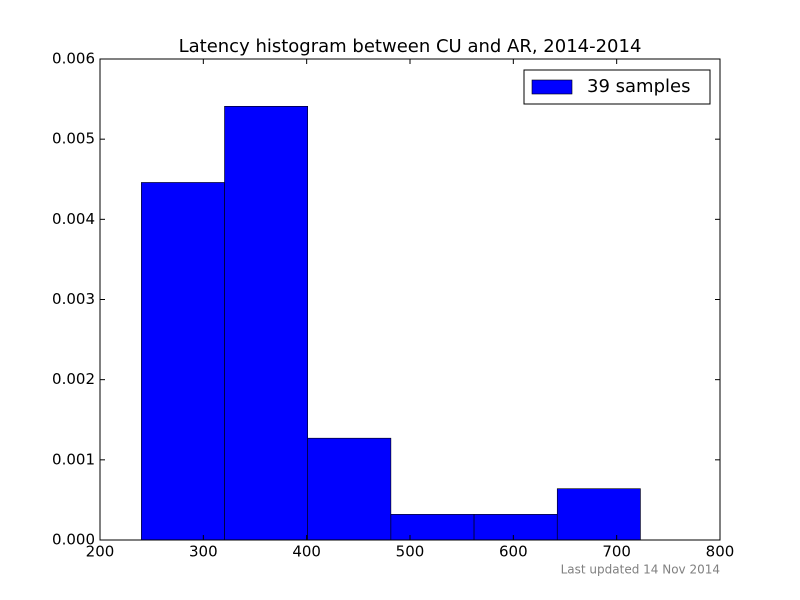 The image size is (800, 600). What do you see at coordinates (513, 552) in the screenshot?
I see `x-tick-label: 600` at bounding box center [513, 552].